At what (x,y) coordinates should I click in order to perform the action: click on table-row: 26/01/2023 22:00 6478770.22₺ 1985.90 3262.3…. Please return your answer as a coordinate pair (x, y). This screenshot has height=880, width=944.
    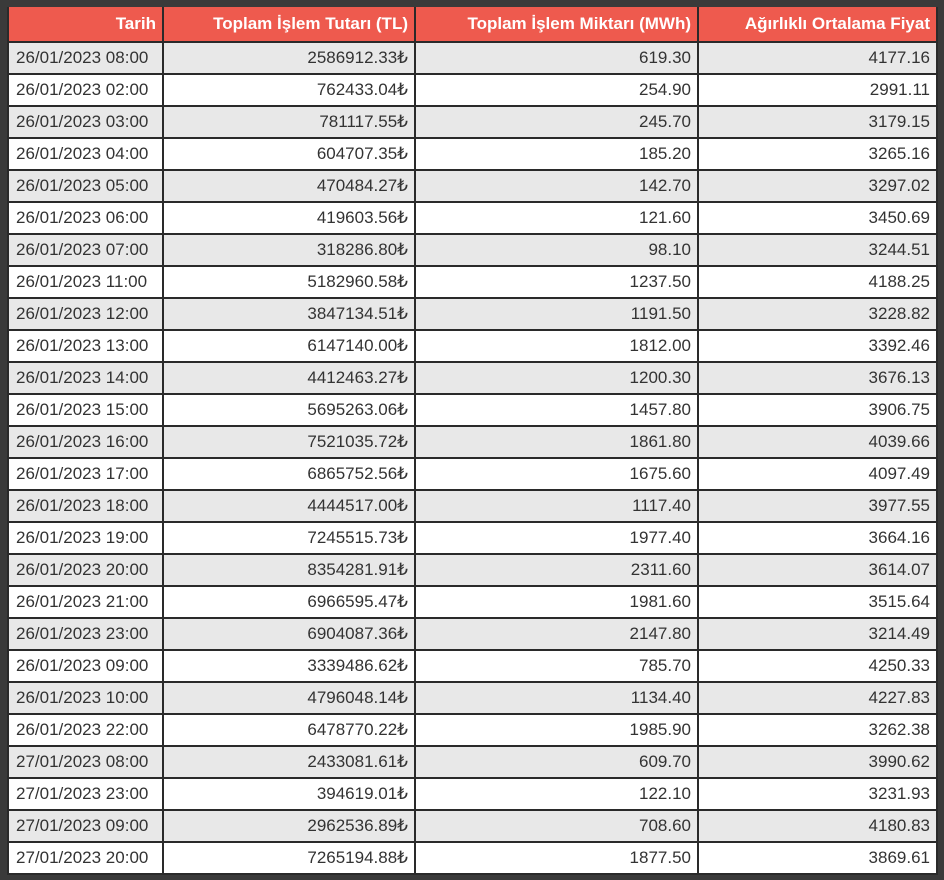
    Looking at the image, I should click on (472, 730).